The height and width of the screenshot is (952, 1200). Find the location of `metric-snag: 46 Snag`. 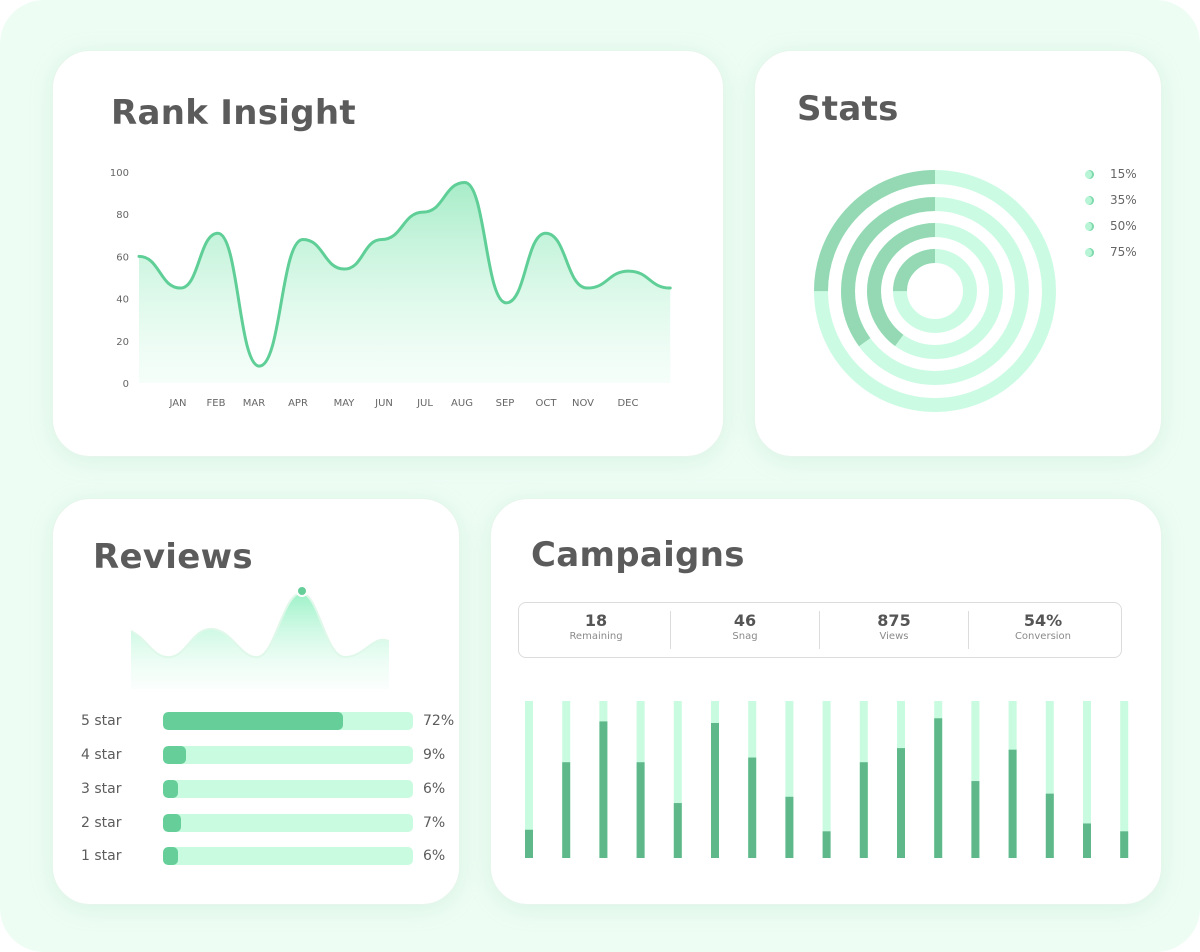

metric-snag: 46 Snag is located at coordinates (745, 630).